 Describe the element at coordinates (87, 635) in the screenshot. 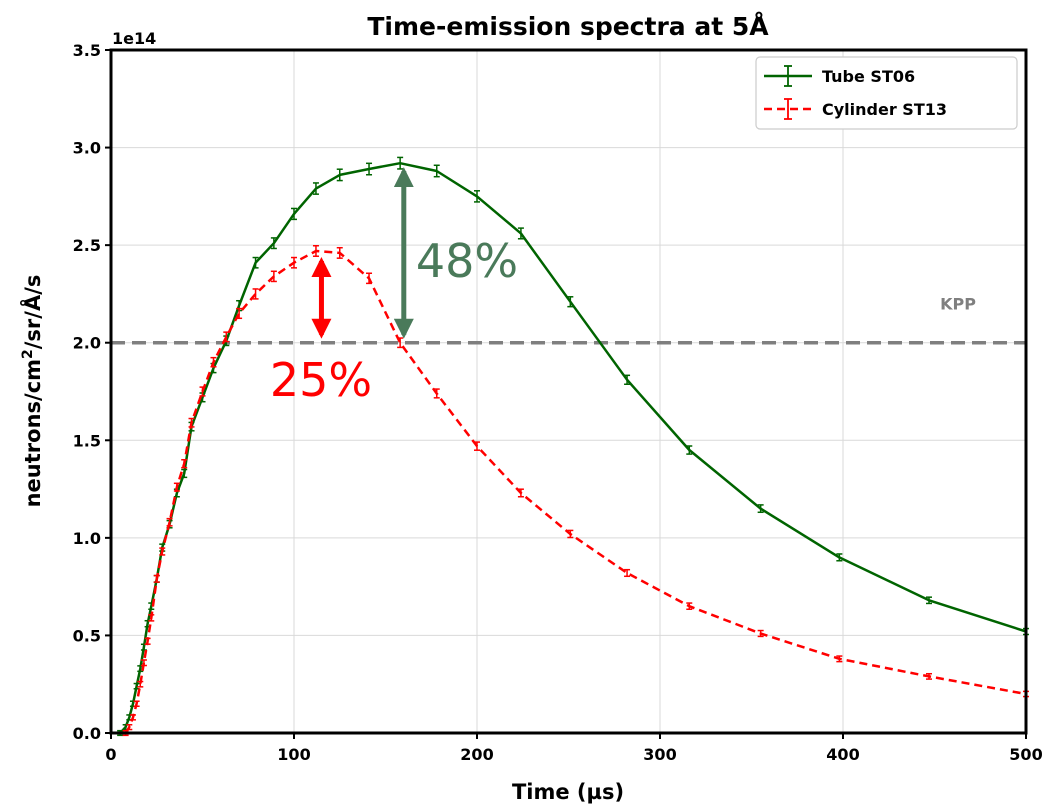

I see `y-tick-label: 0.5` at that location.